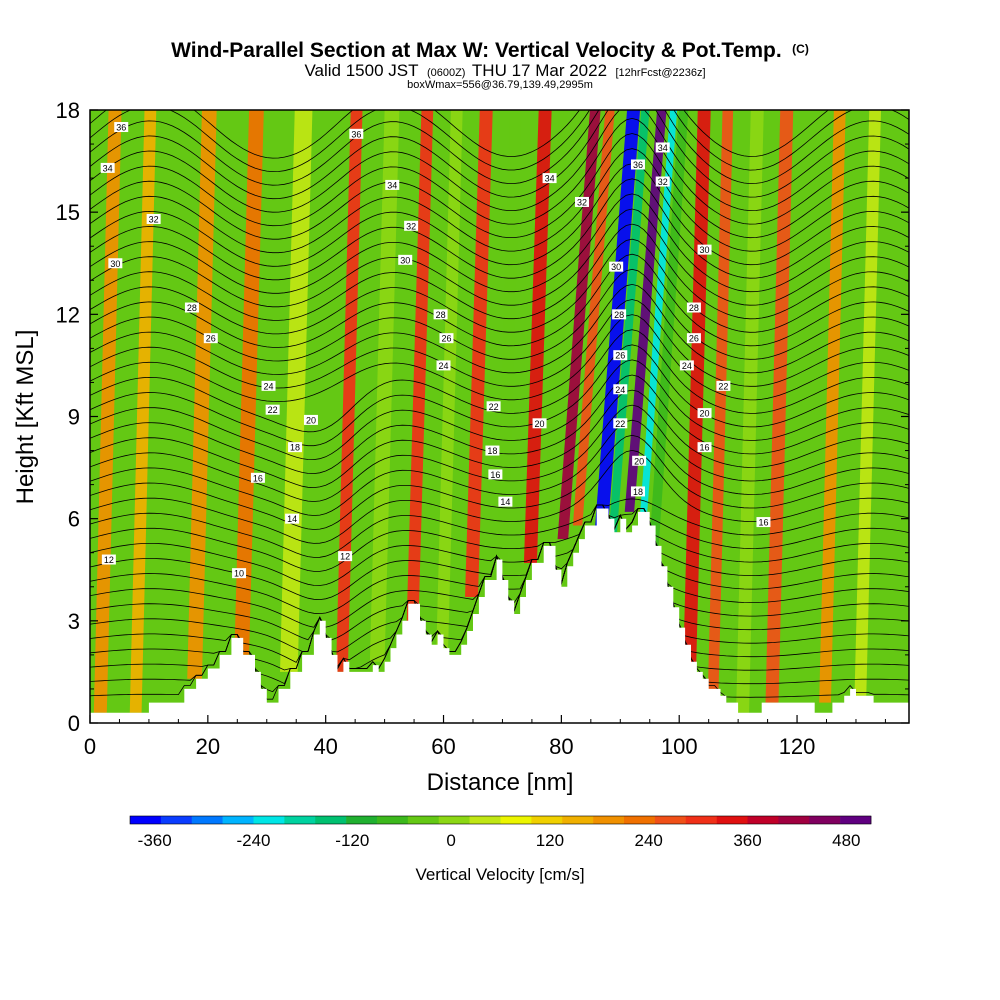 Image resolution: width=1000 pixels, height=1000 pixels. Describe the element at coordinates (443, 746) in the screenshot. I see `x-tick-label: 60` at that location.